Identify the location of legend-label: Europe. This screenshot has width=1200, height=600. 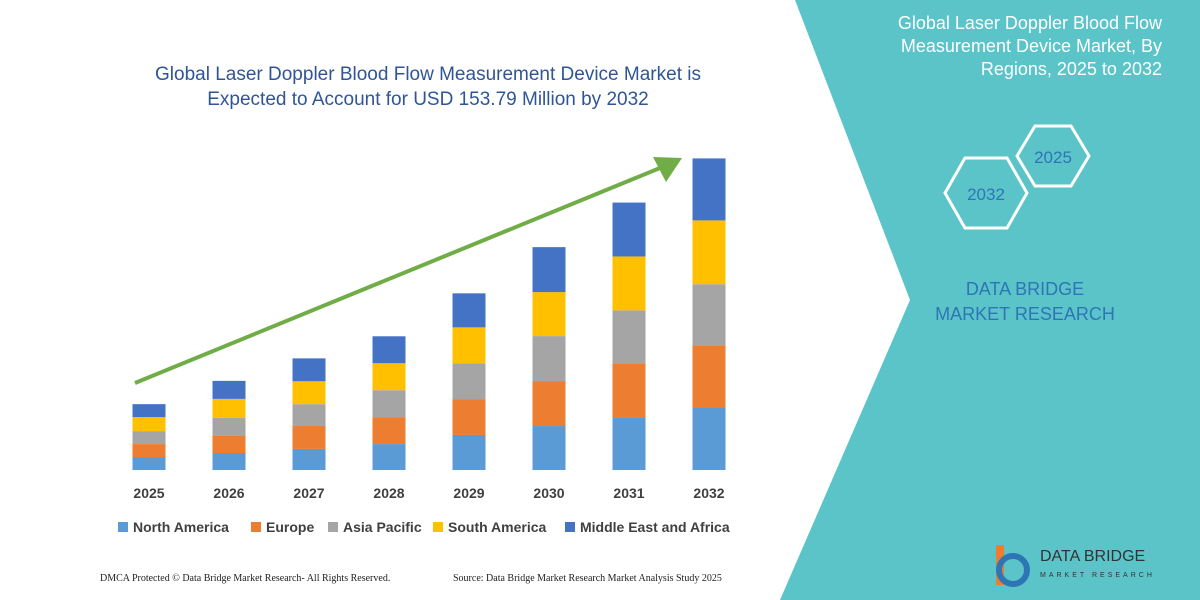
(290, 527).